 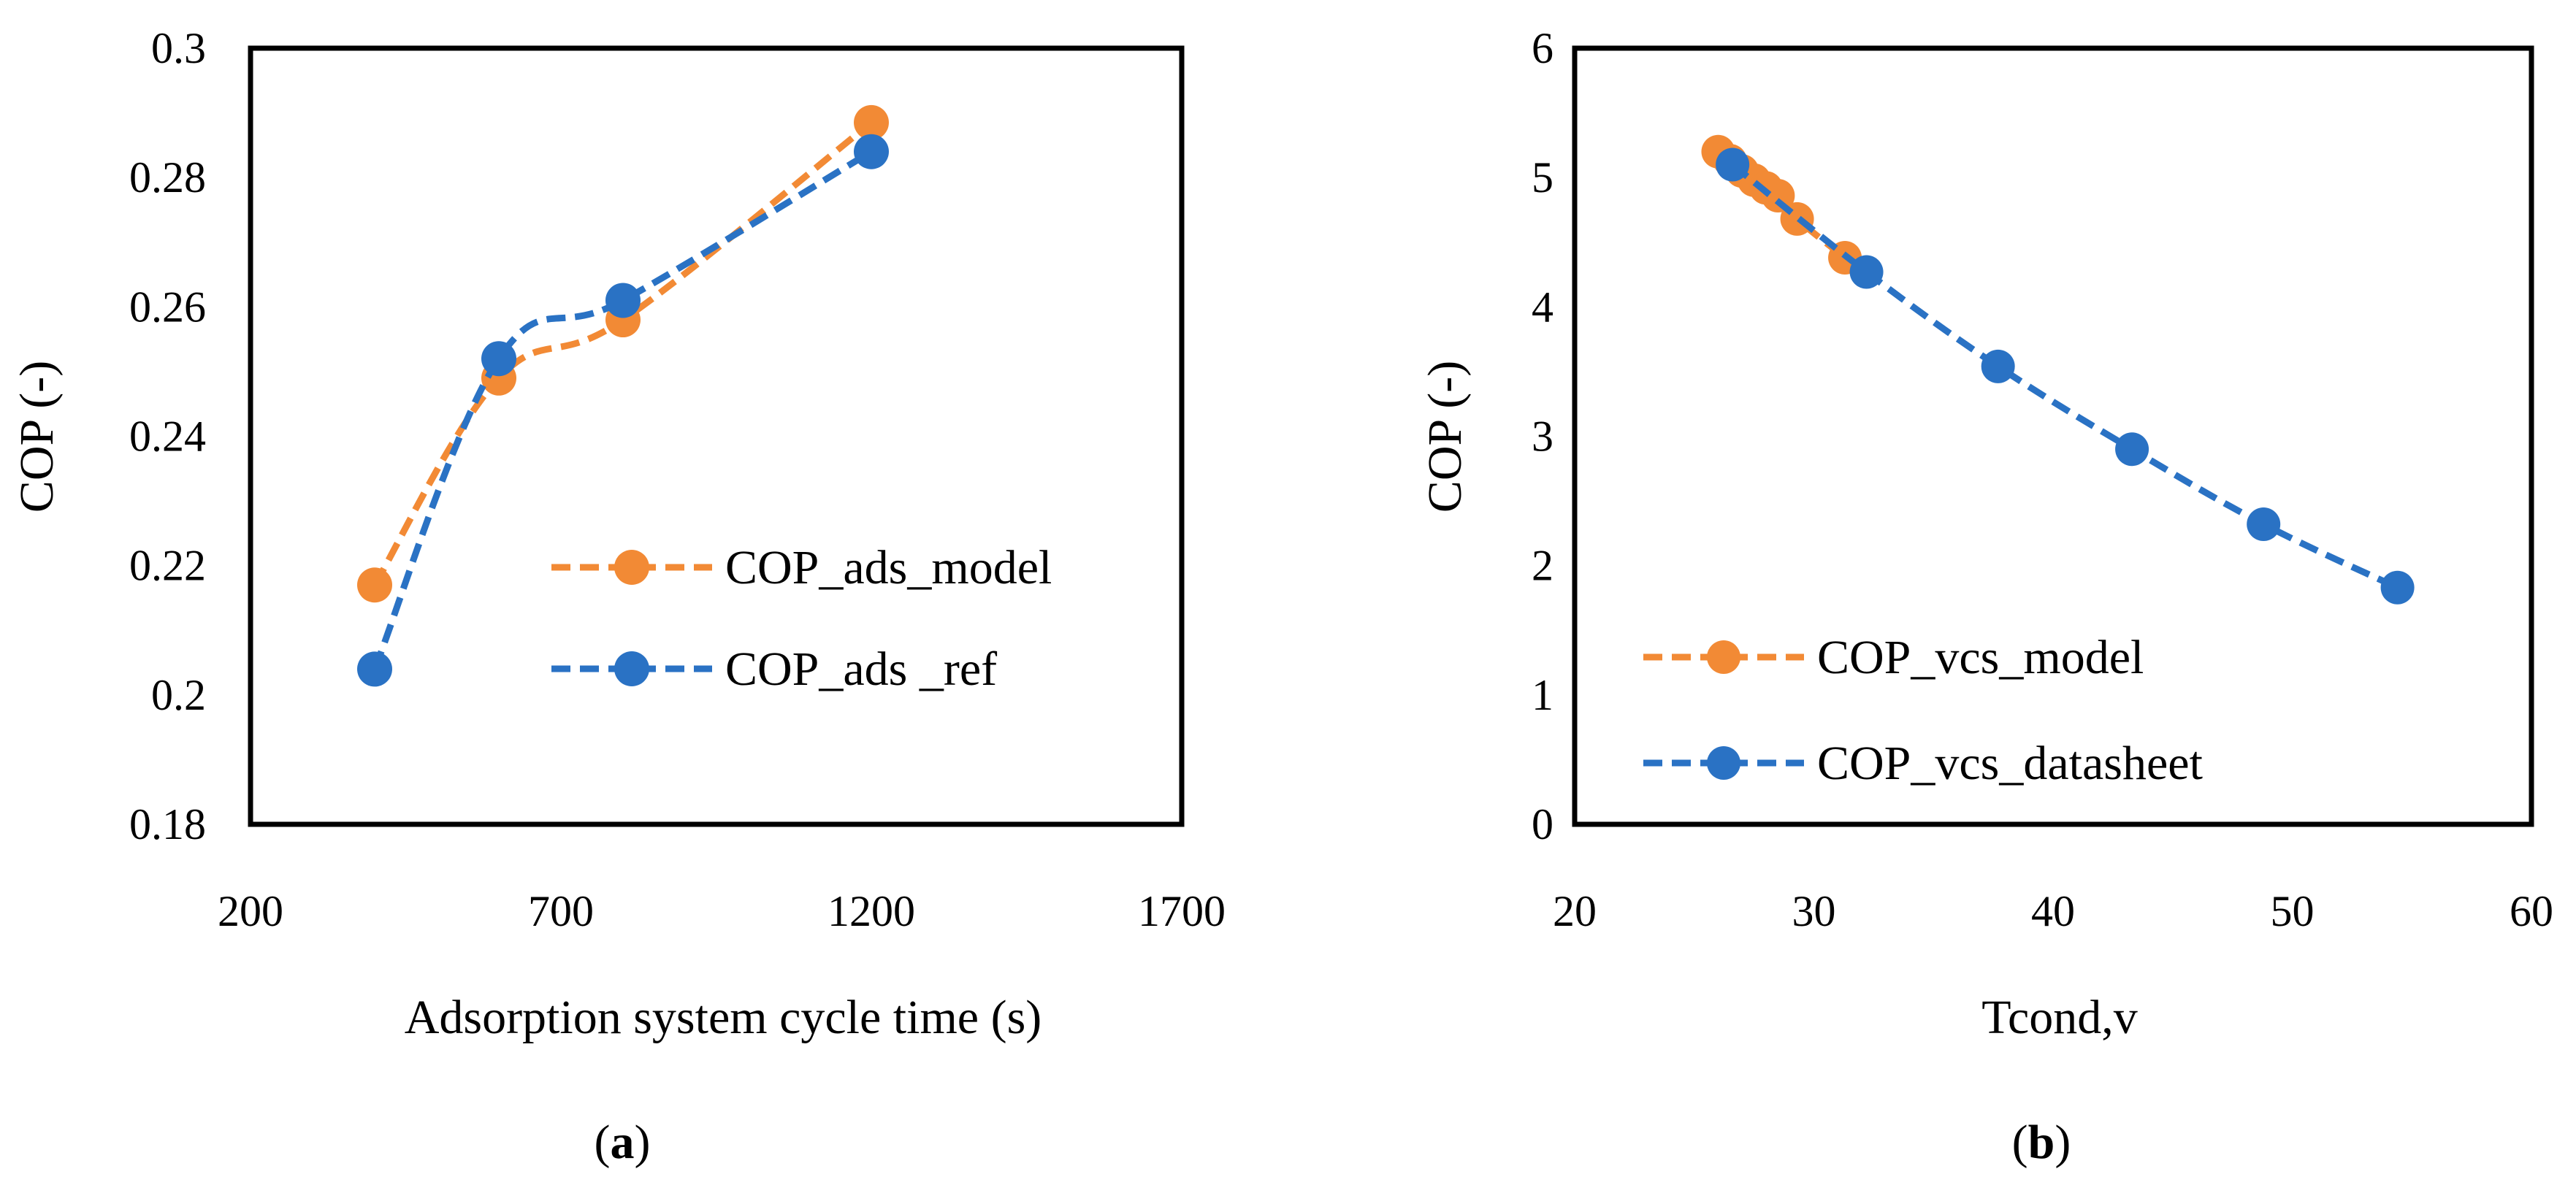 I want to click on chart-a-legend-label: COP_ads _ref, so click(x=861, y=669).